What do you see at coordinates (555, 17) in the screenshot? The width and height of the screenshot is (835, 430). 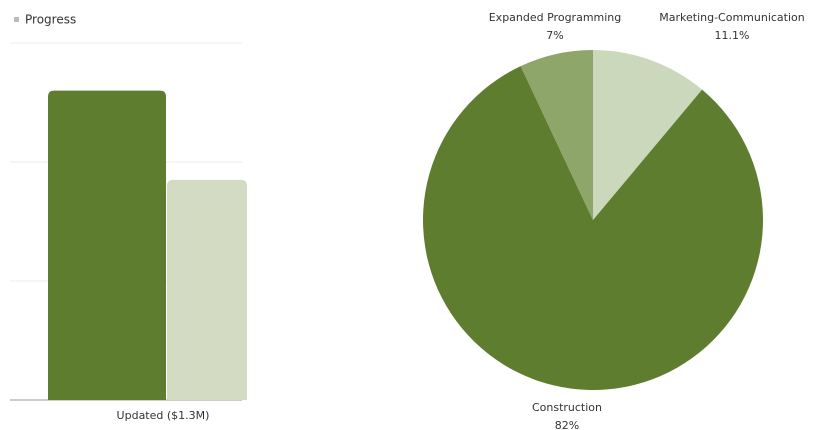 I see `slice-label: Expanded Programming` at bounding box center [555, 17].